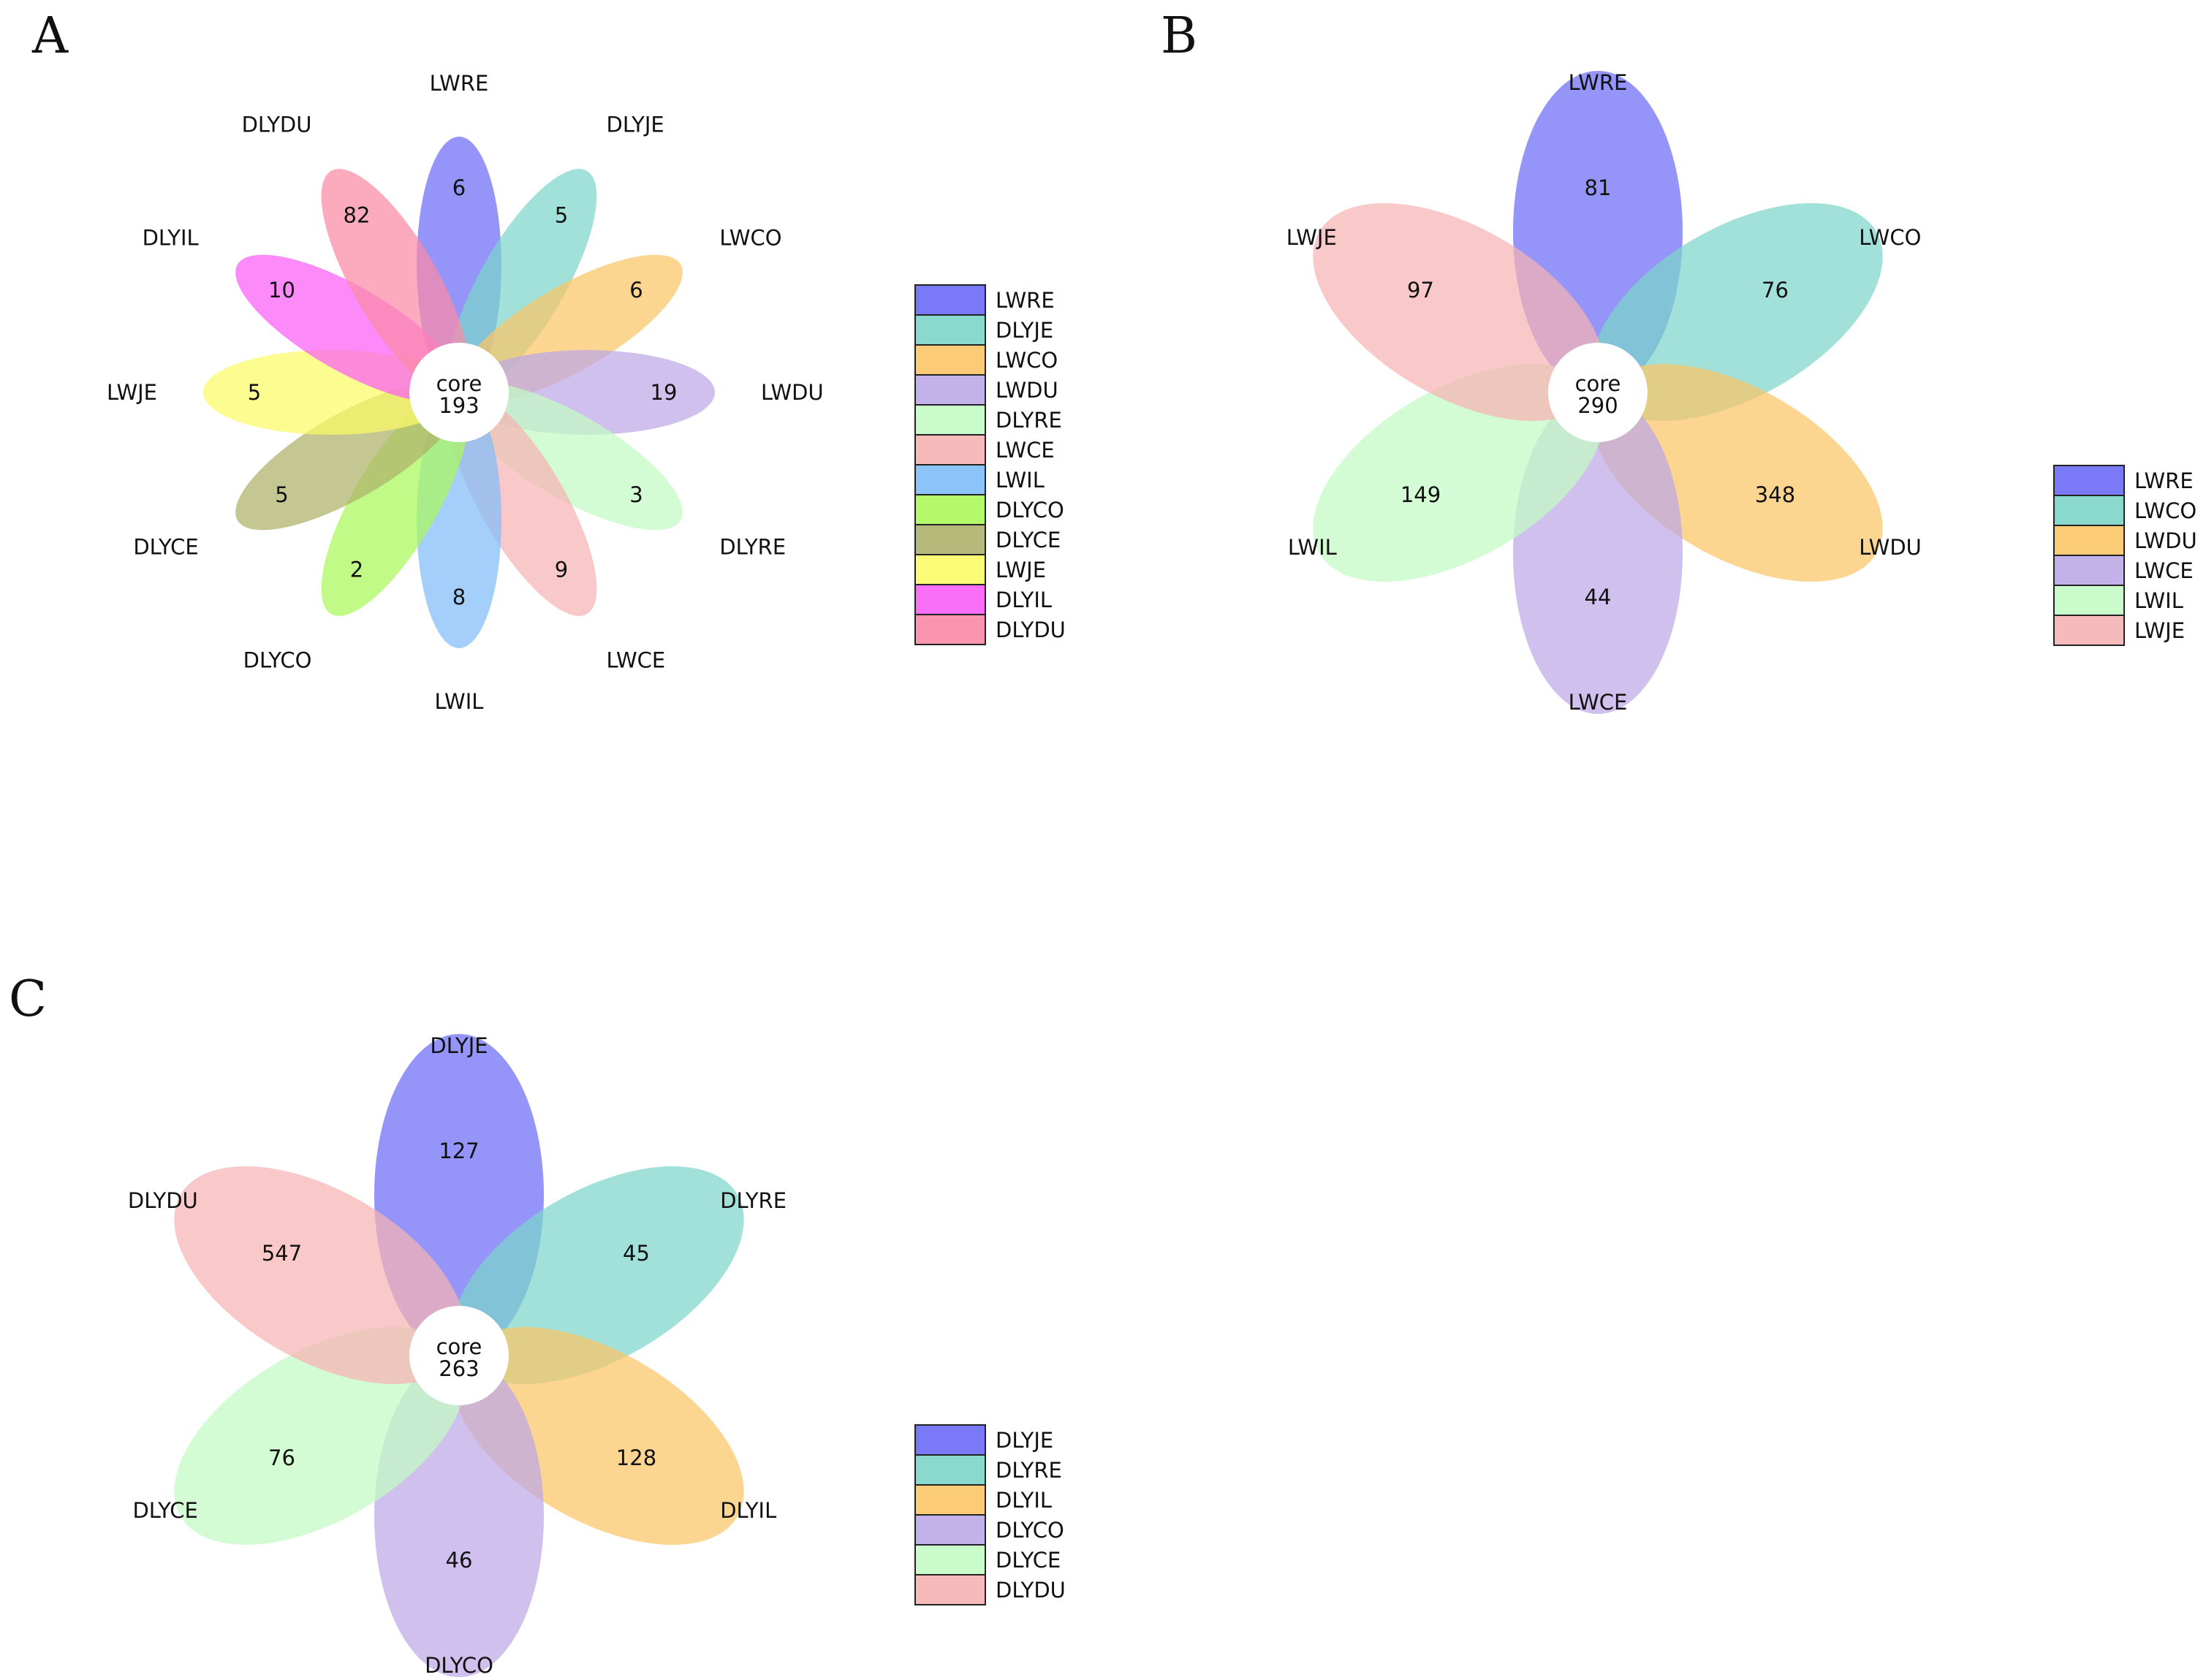 This screenshot has width=2206, height=1680. I want to click on petal-lwdu, so click(1737, 473).